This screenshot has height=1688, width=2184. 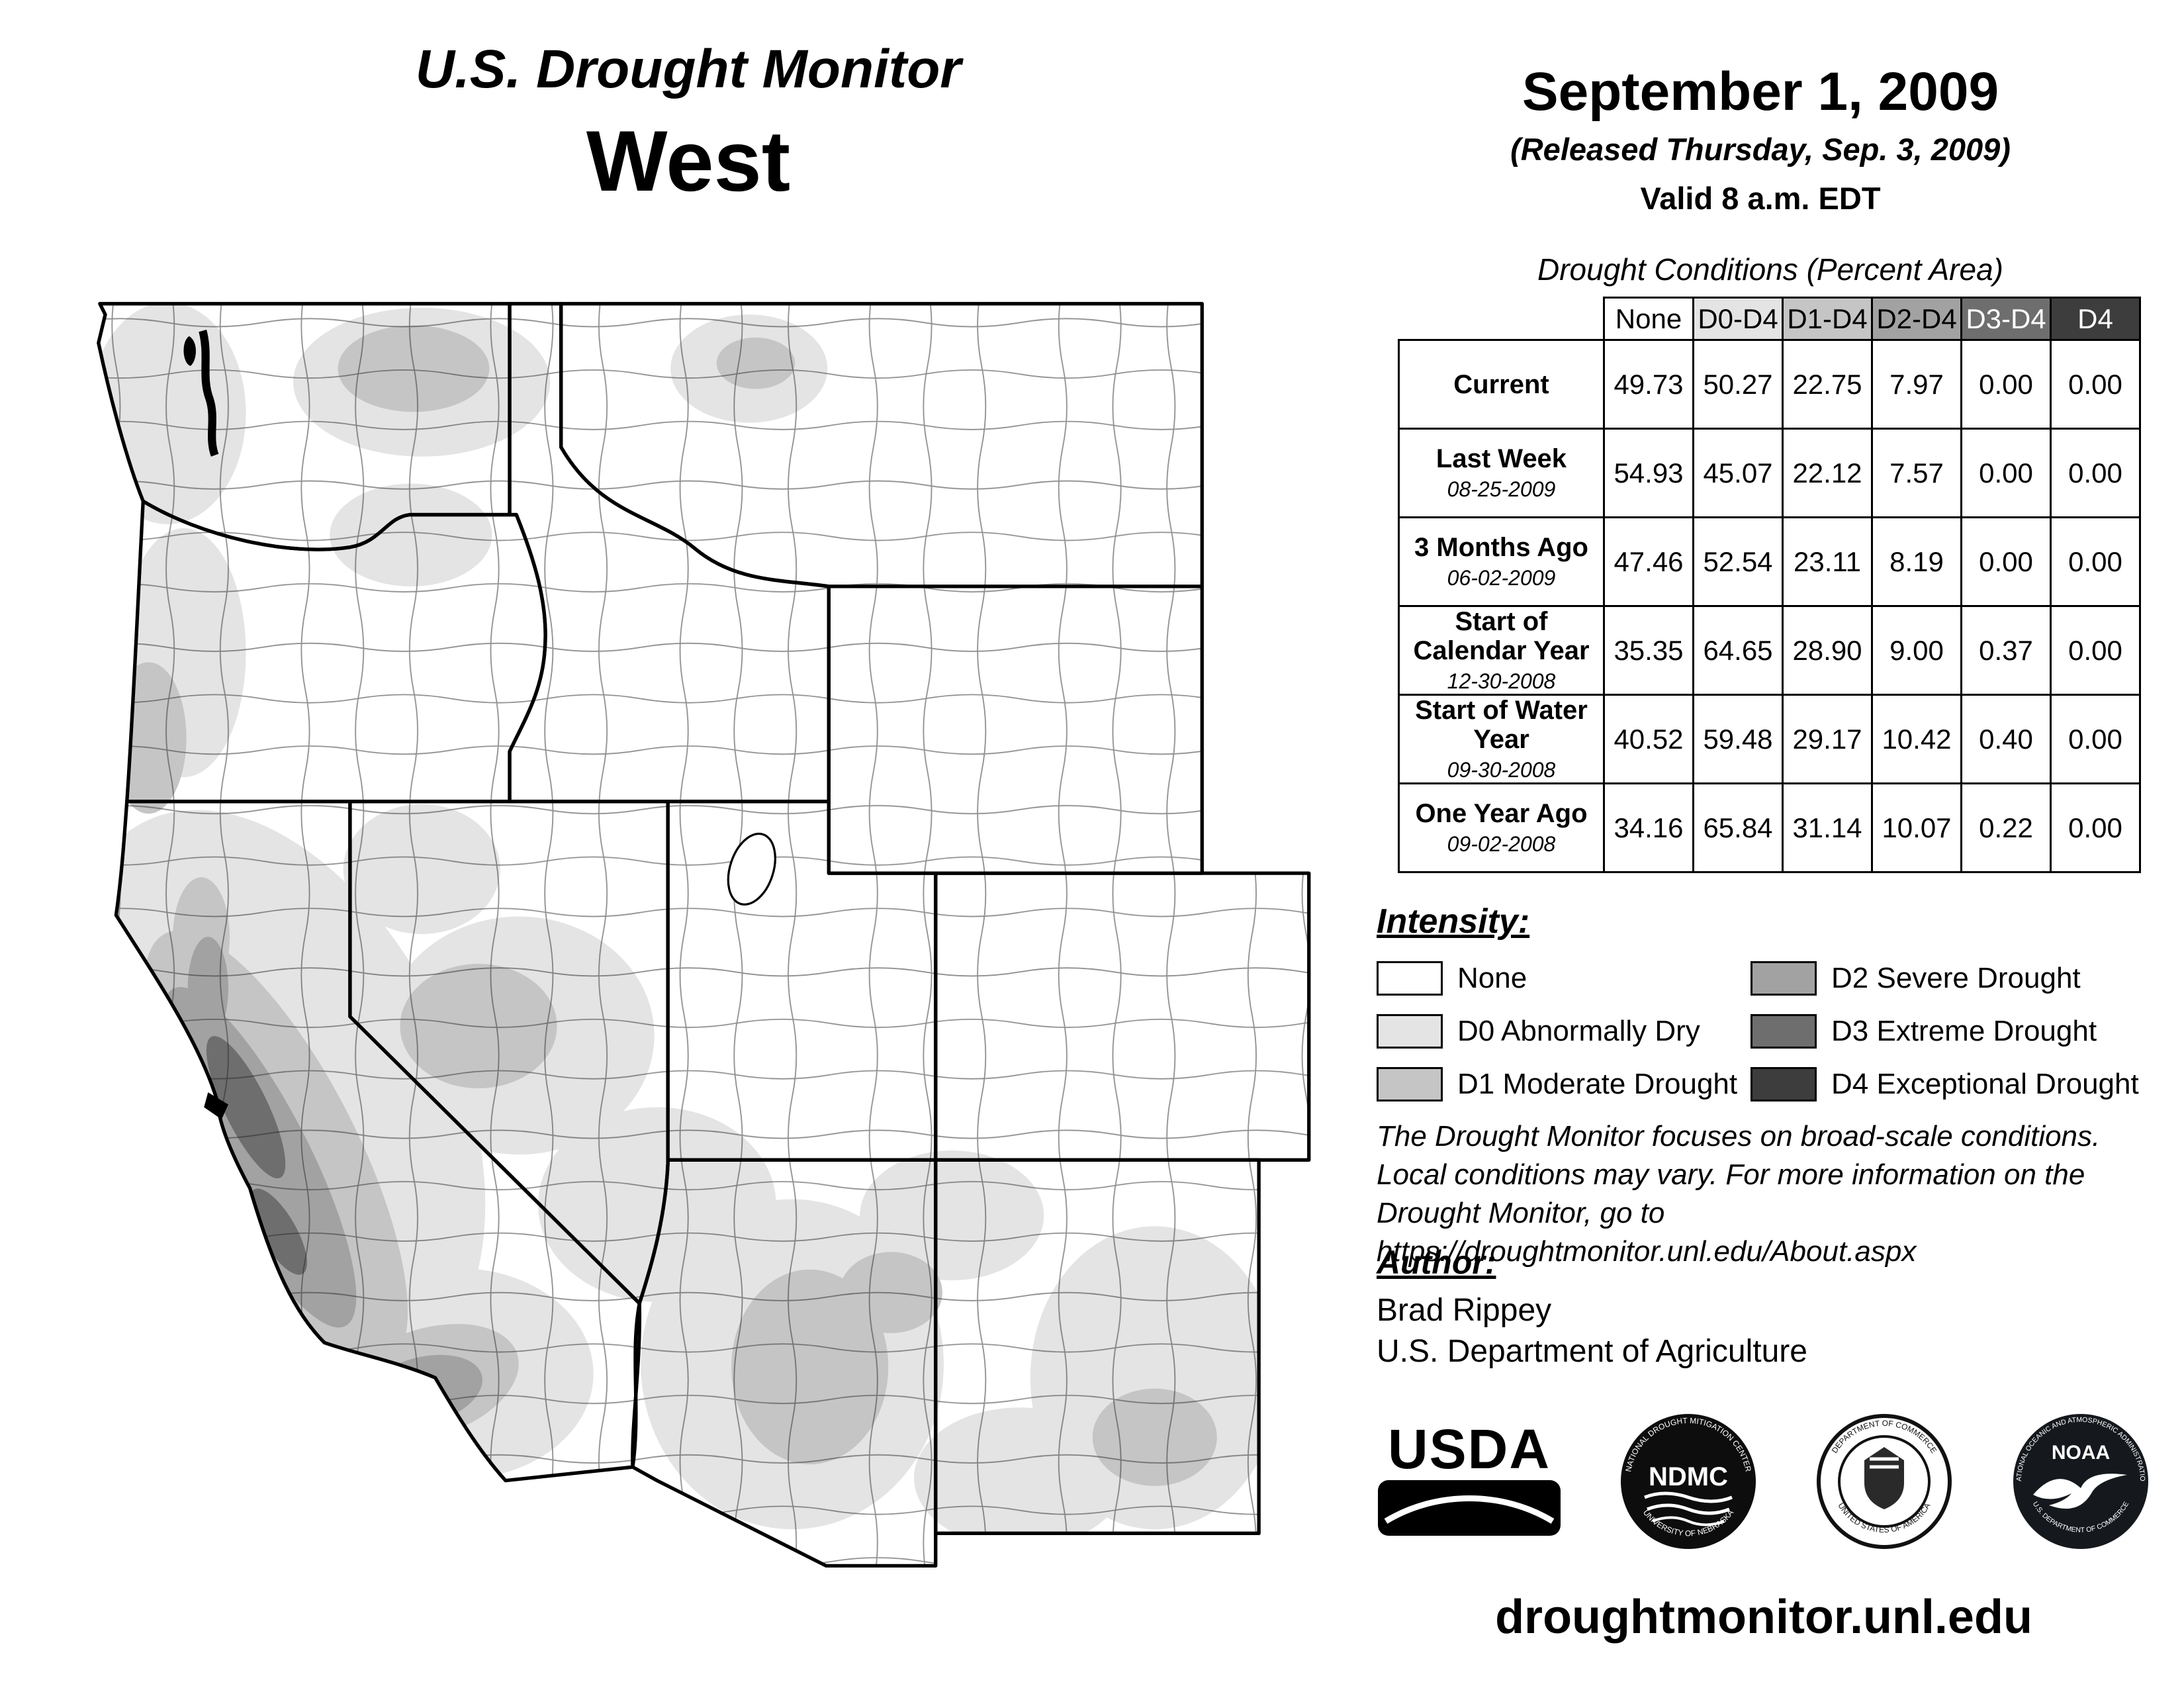 I want to click on row-label: 3 Months Ago, so click(x=1501, y=547).